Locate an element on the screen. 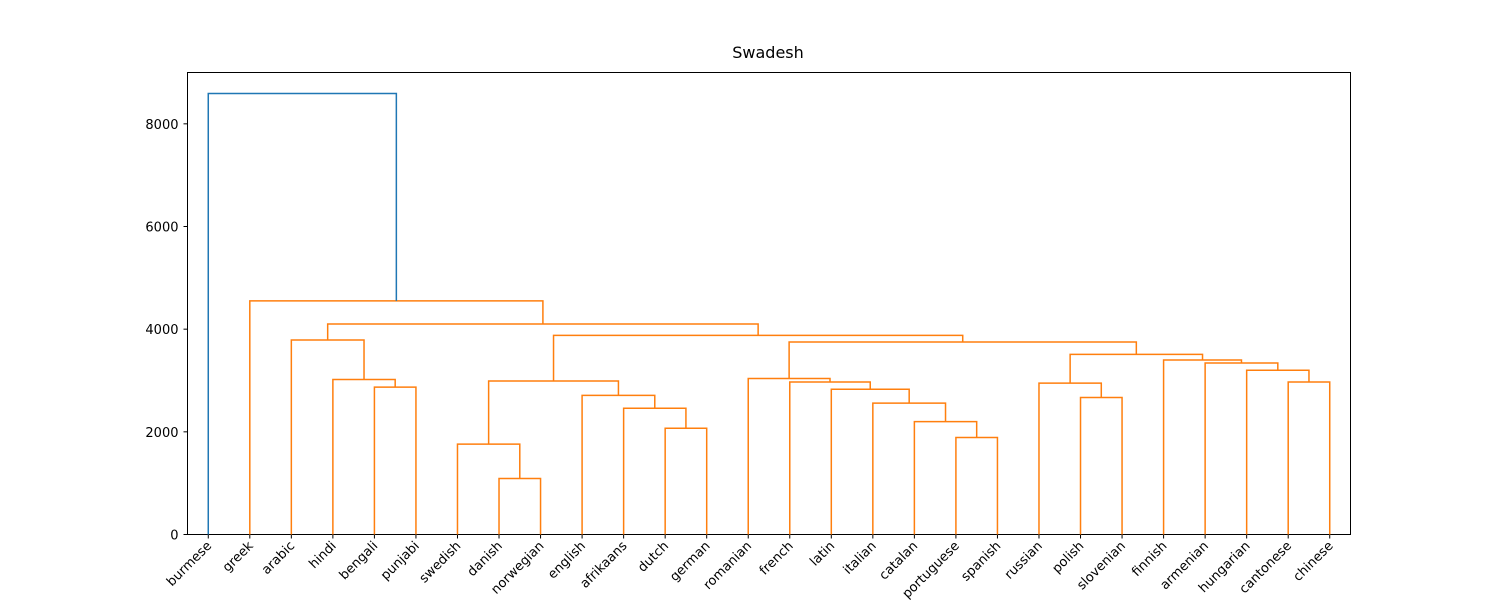 The image size is (1500, 600). y-tick-label: 6000 is located at coordinates (161, 228).